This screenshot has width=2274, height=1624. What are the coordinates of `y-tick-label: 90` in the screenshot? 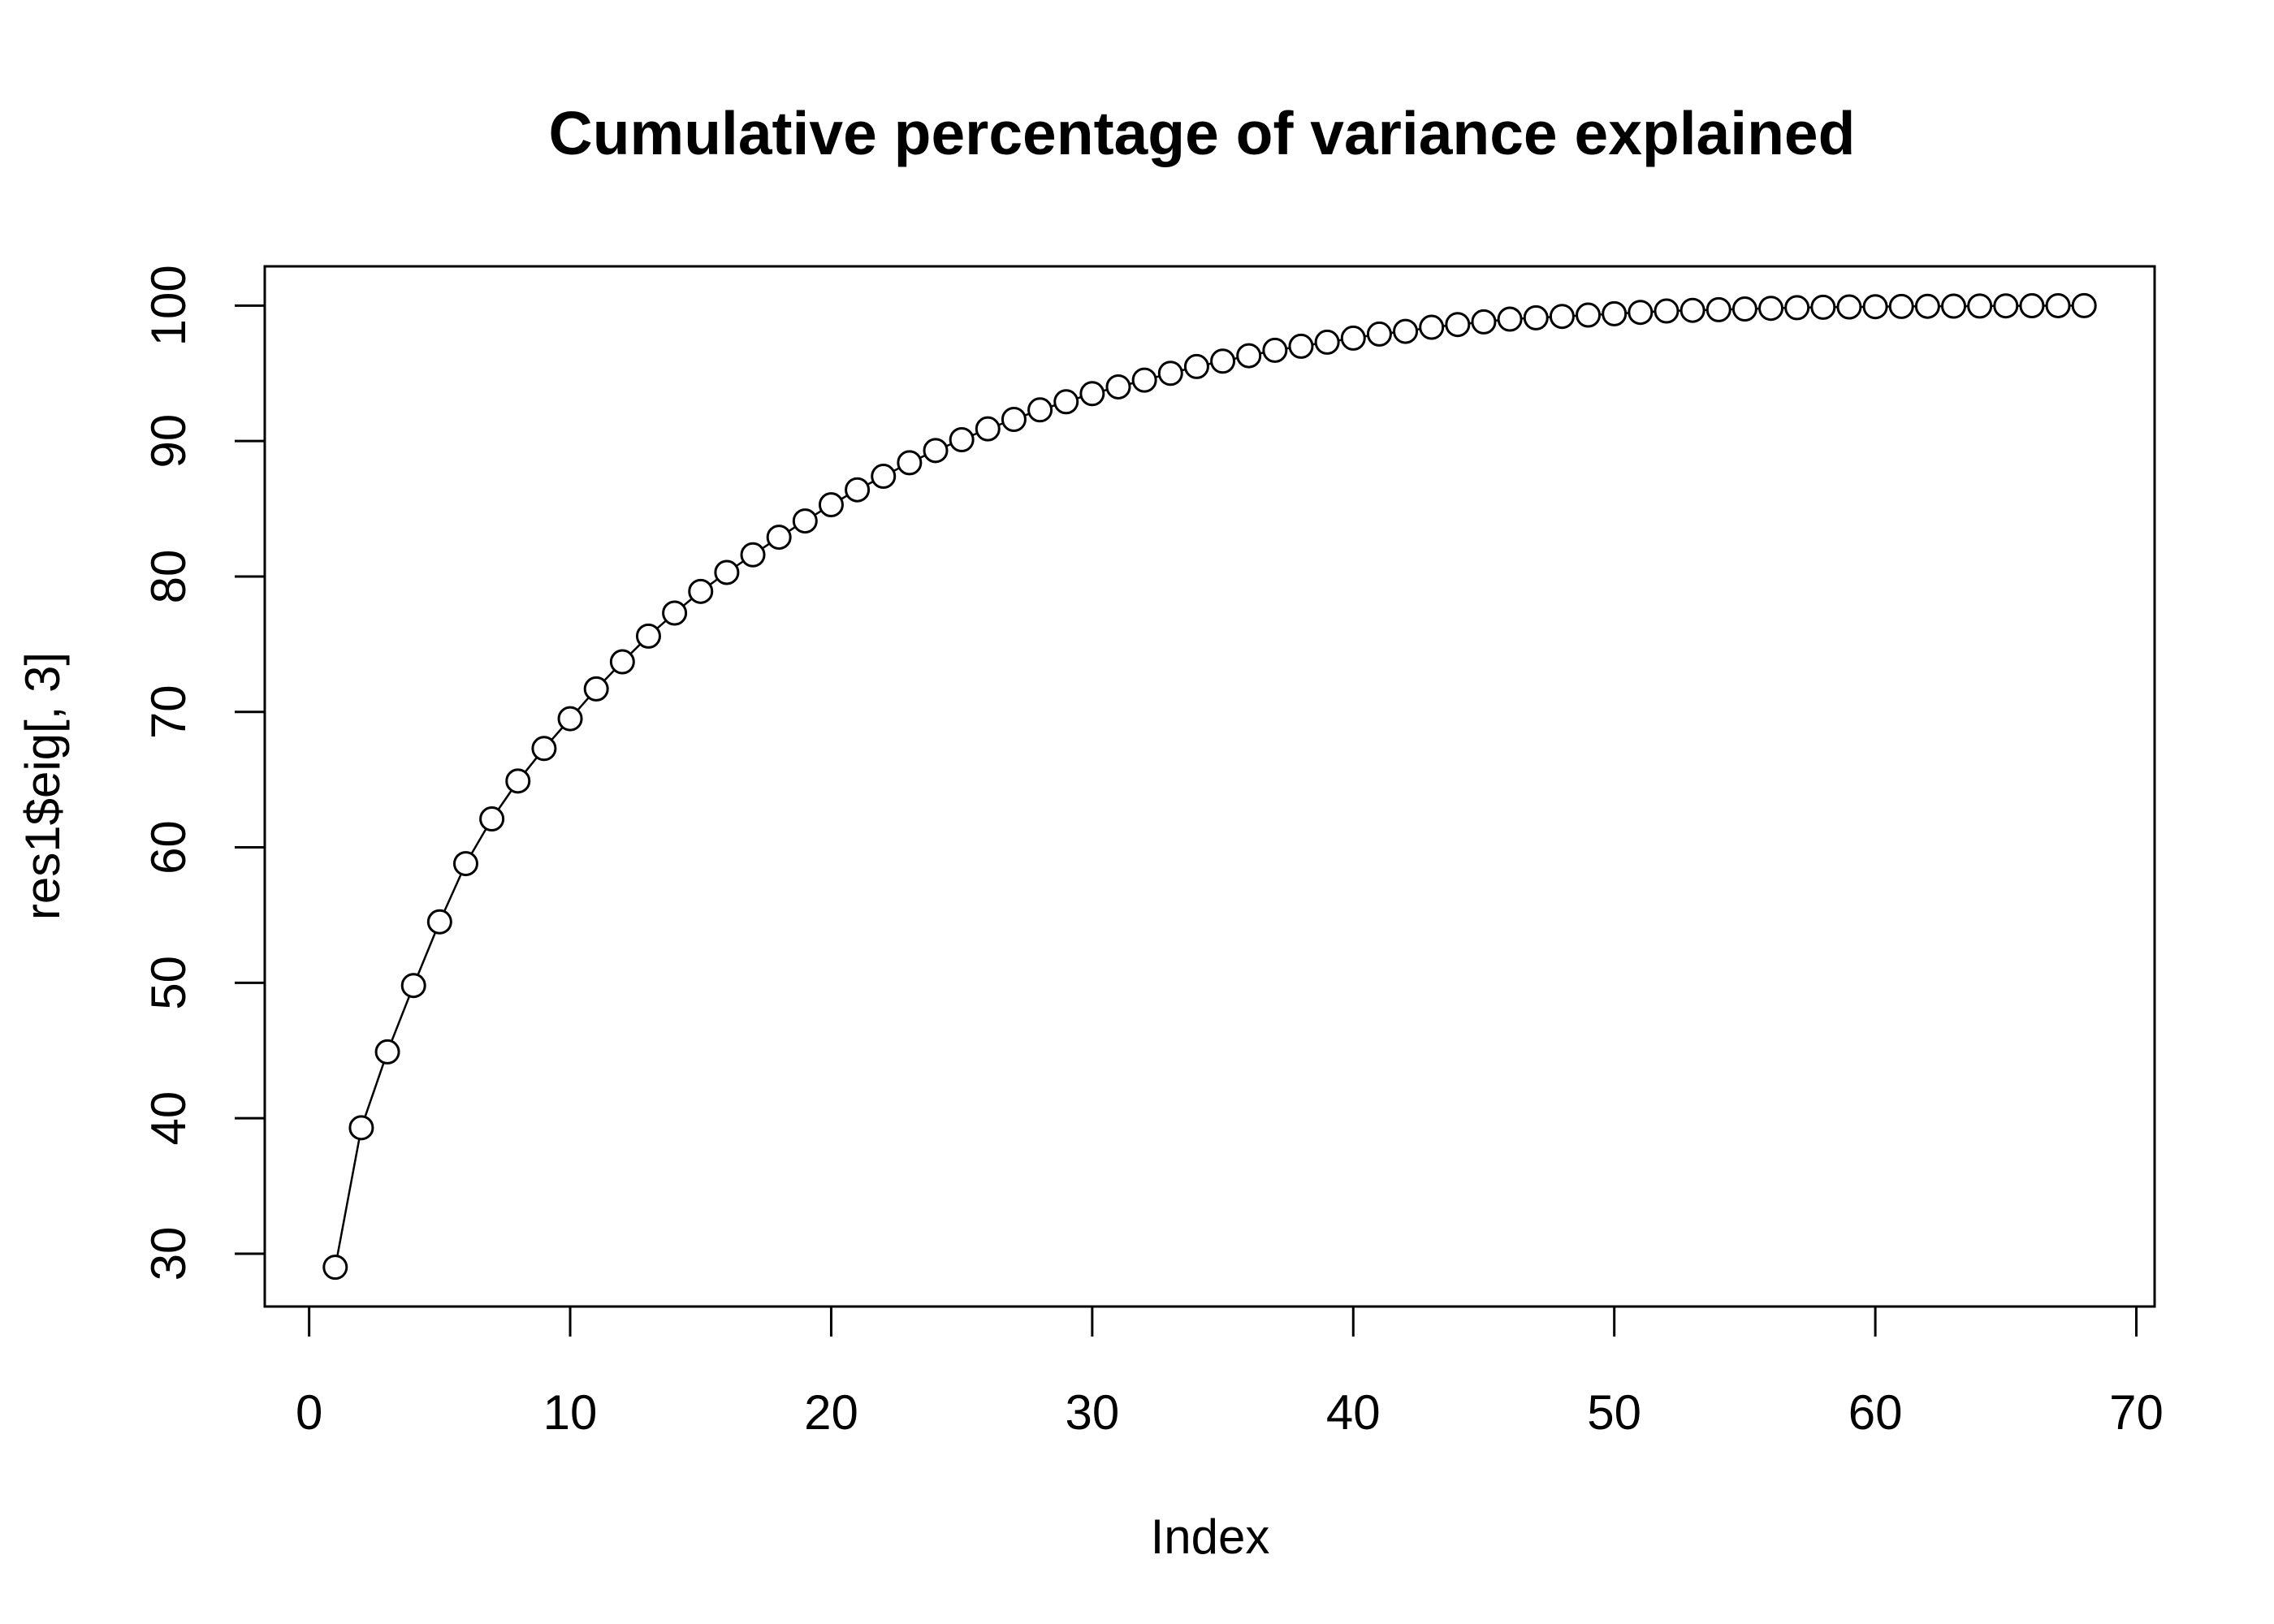 It's located at (168, 442).